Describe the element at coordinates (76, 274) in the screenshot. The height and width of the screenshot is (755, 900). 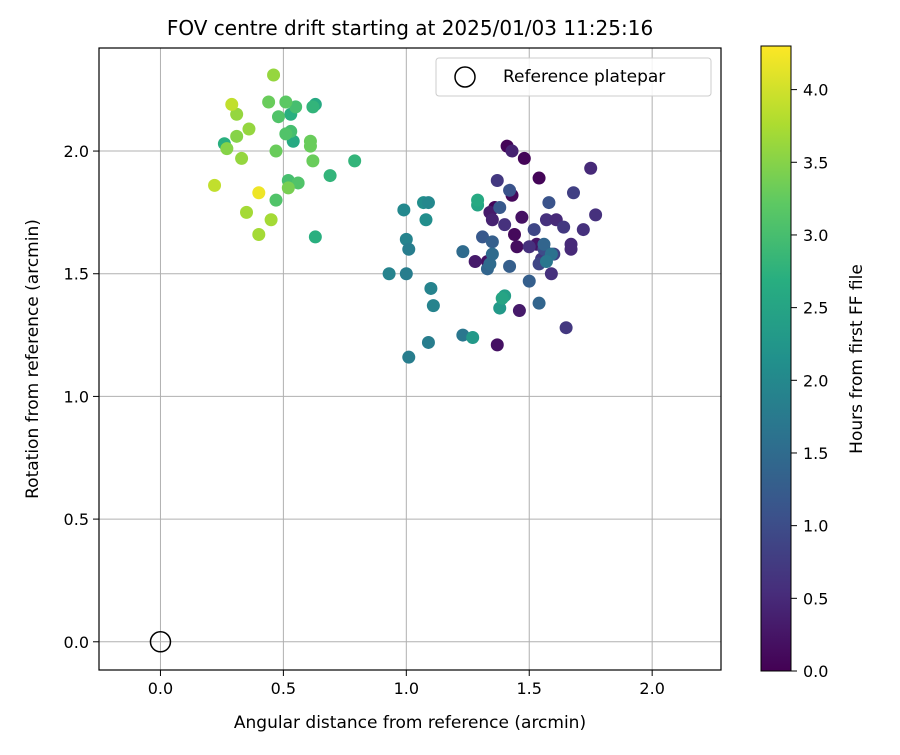
I see `y-tick-label: 1.5` at that location.